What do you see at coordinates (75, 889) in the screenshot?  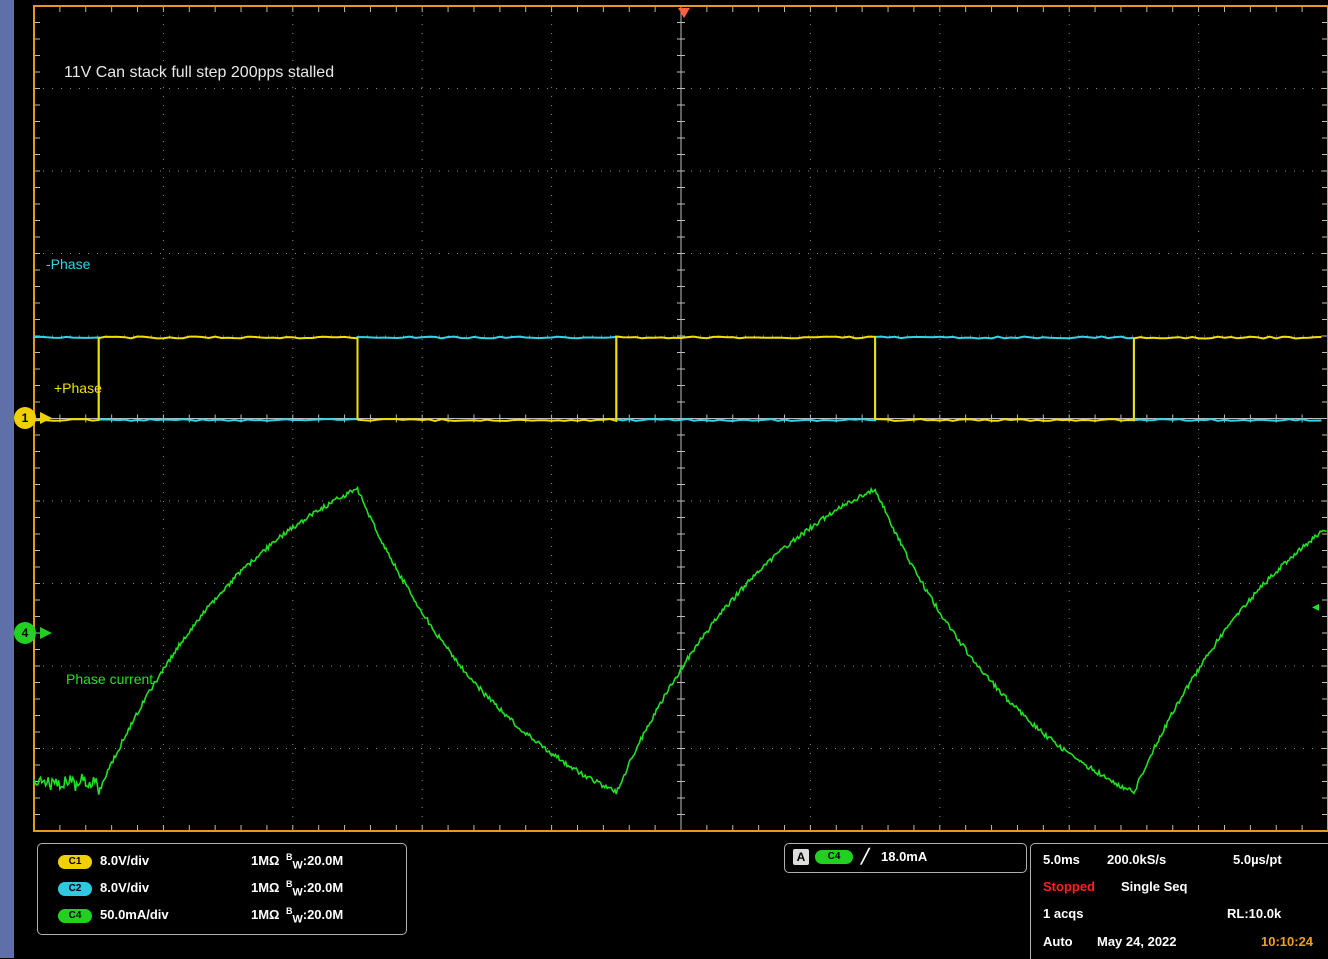 I see `ch2-badge: C2` at bounding box center [75, 889].